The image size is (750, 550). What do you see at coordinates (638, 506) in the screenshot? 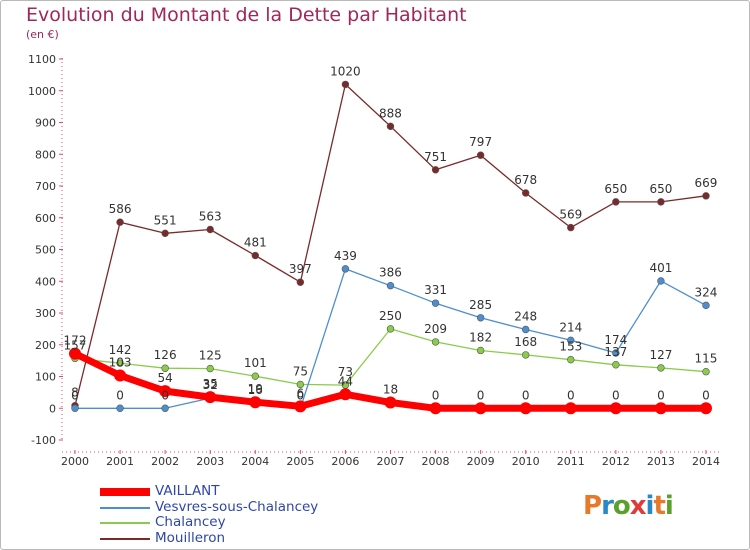
I see `logo-letter: x` at bounding box center [638, 506].